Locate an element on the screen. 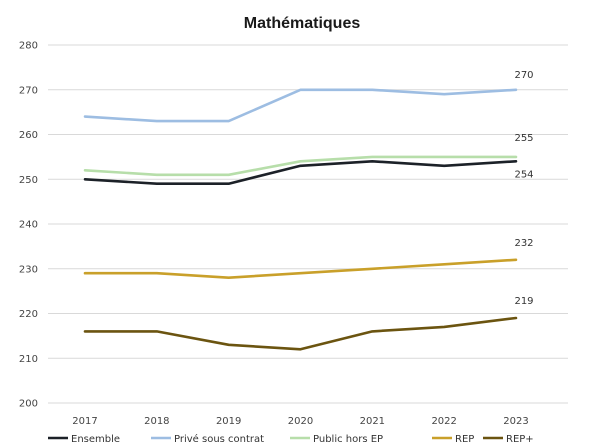  x-tick-label: 2020 is located at coordinates (300, 421).